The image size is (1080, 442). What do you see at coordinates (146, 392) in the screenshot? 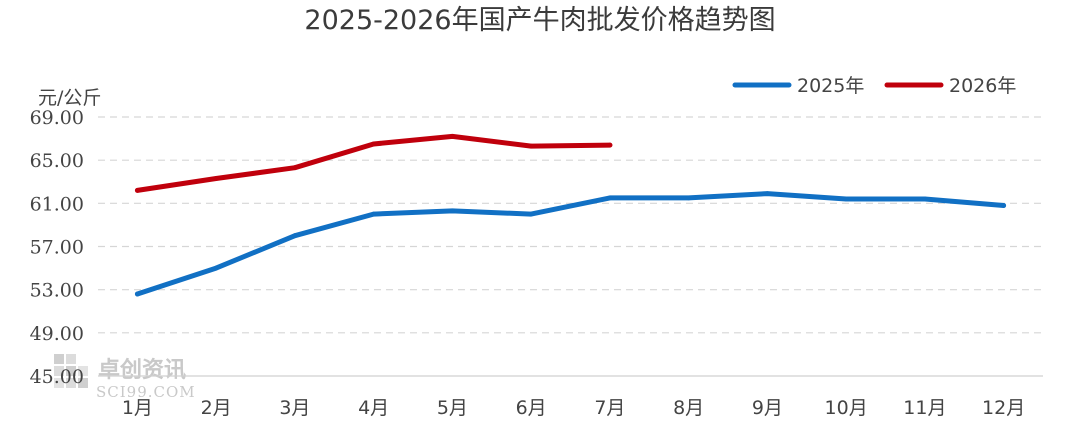
I see `watermark-domain: SCI99.COM` at bounding box center [146, 392].